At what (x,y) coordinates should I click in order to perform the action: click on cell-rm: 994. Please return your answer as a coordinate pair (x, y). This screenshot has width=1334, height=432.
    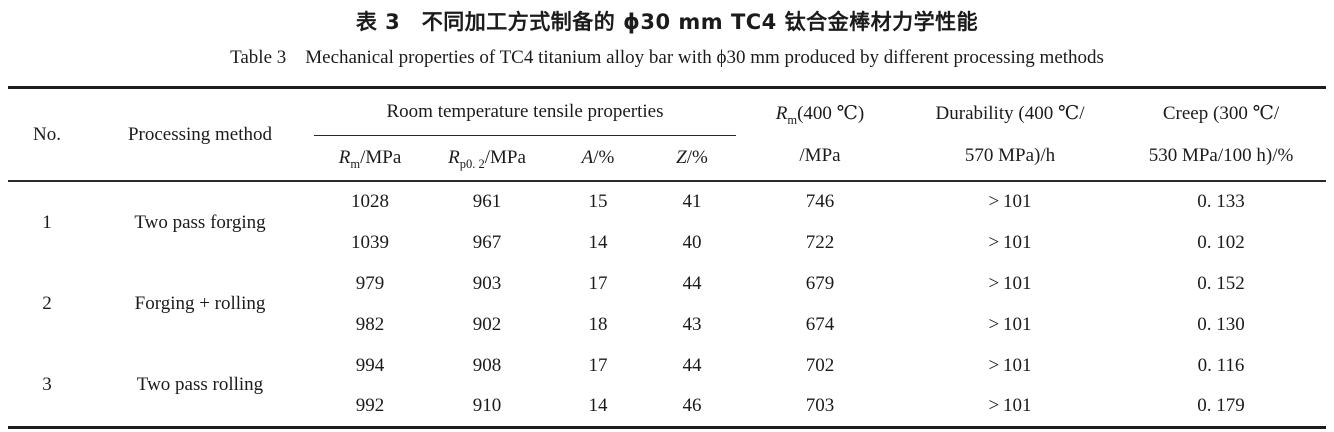
    Looking at the image, I should click on (370, 365).